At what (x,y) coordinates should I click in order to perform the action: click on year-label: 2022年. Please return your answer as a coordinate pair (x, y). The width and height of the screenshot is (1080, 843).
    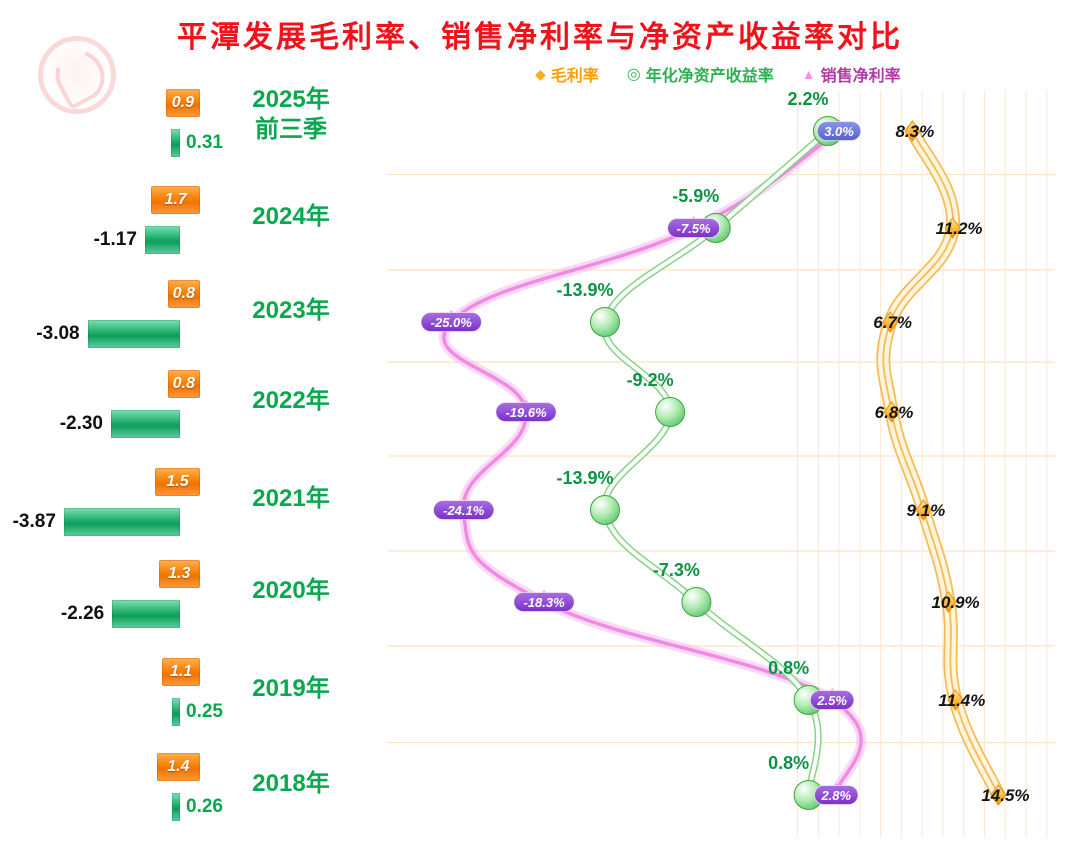
    Looking at the image, I should click on (291, 400).